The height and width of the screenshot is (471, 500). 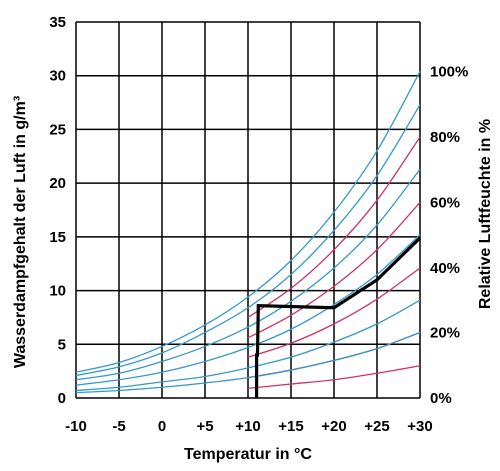 I want to click on y-tick-label: 10, so click(x=57, y=291).